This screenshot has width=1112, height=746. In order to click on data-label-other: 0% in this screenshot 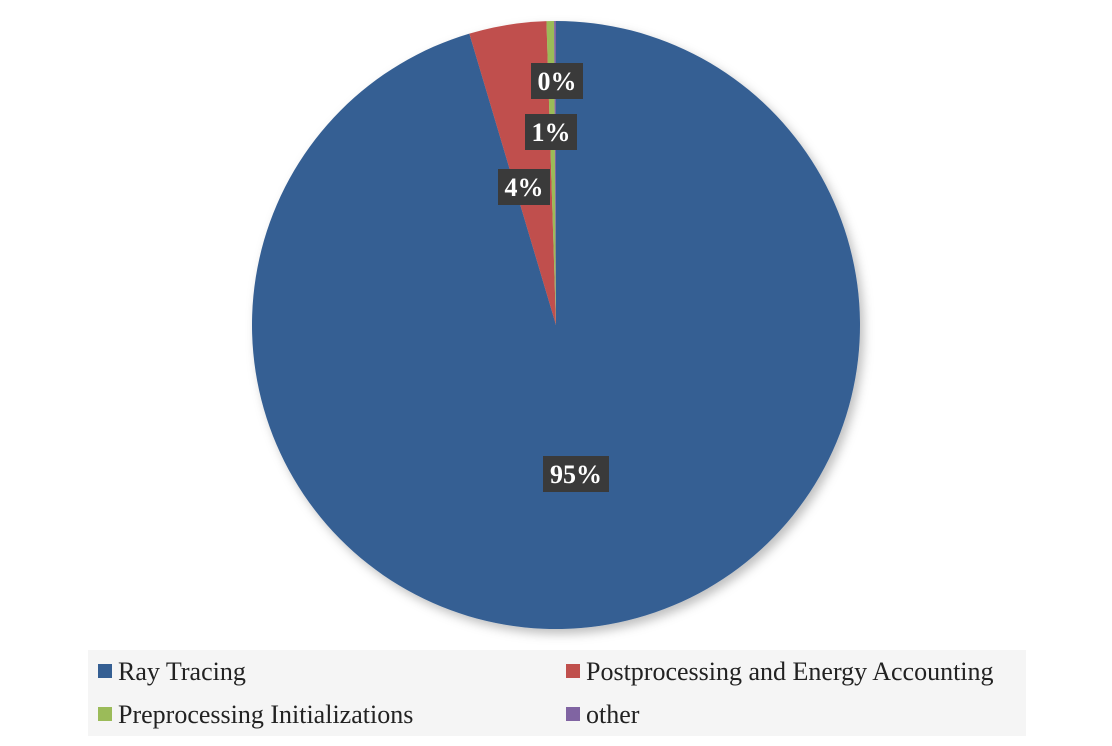, I will do `click(557, 81)`.